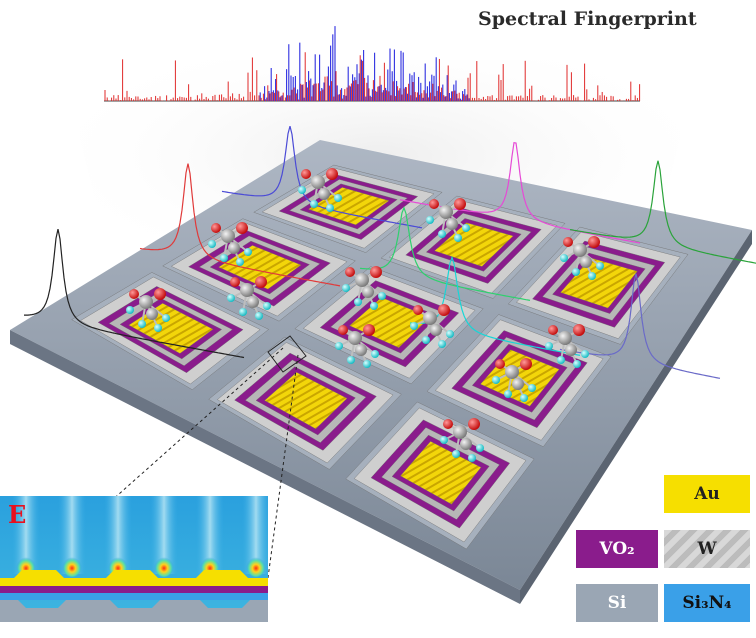 This screenshot has height=638, width=756. I want to click on legend-vo2: VO₂, so click(617, 549).